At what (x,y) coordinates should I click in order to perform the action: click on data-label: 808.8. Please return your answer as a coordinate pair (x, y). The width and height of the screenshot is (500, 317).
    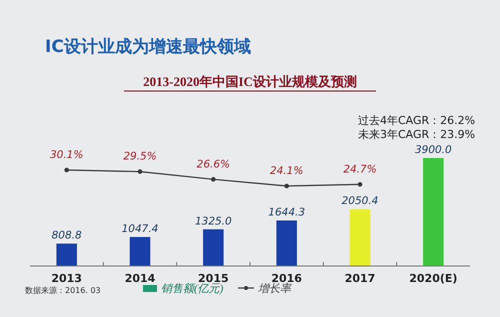
    Looking at the image, I should click on (67, 236).